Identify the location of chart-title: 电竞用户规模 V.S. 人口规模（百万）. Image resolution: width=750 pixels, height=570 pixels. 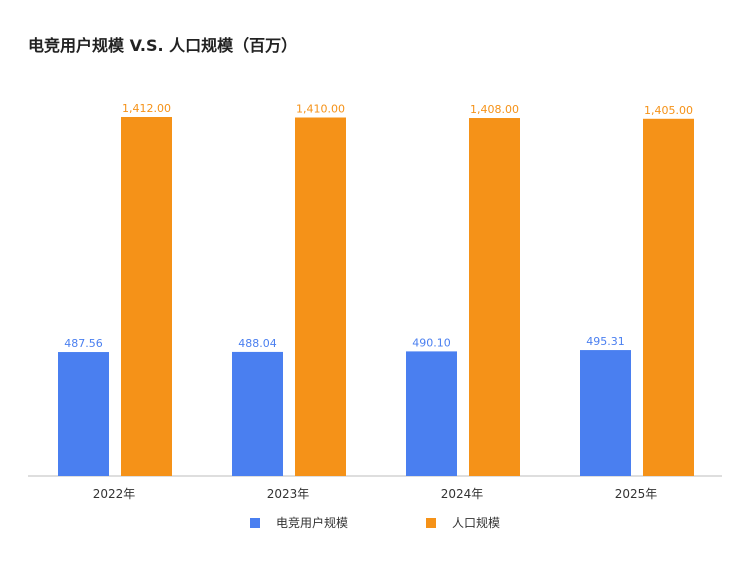
(163, 45).